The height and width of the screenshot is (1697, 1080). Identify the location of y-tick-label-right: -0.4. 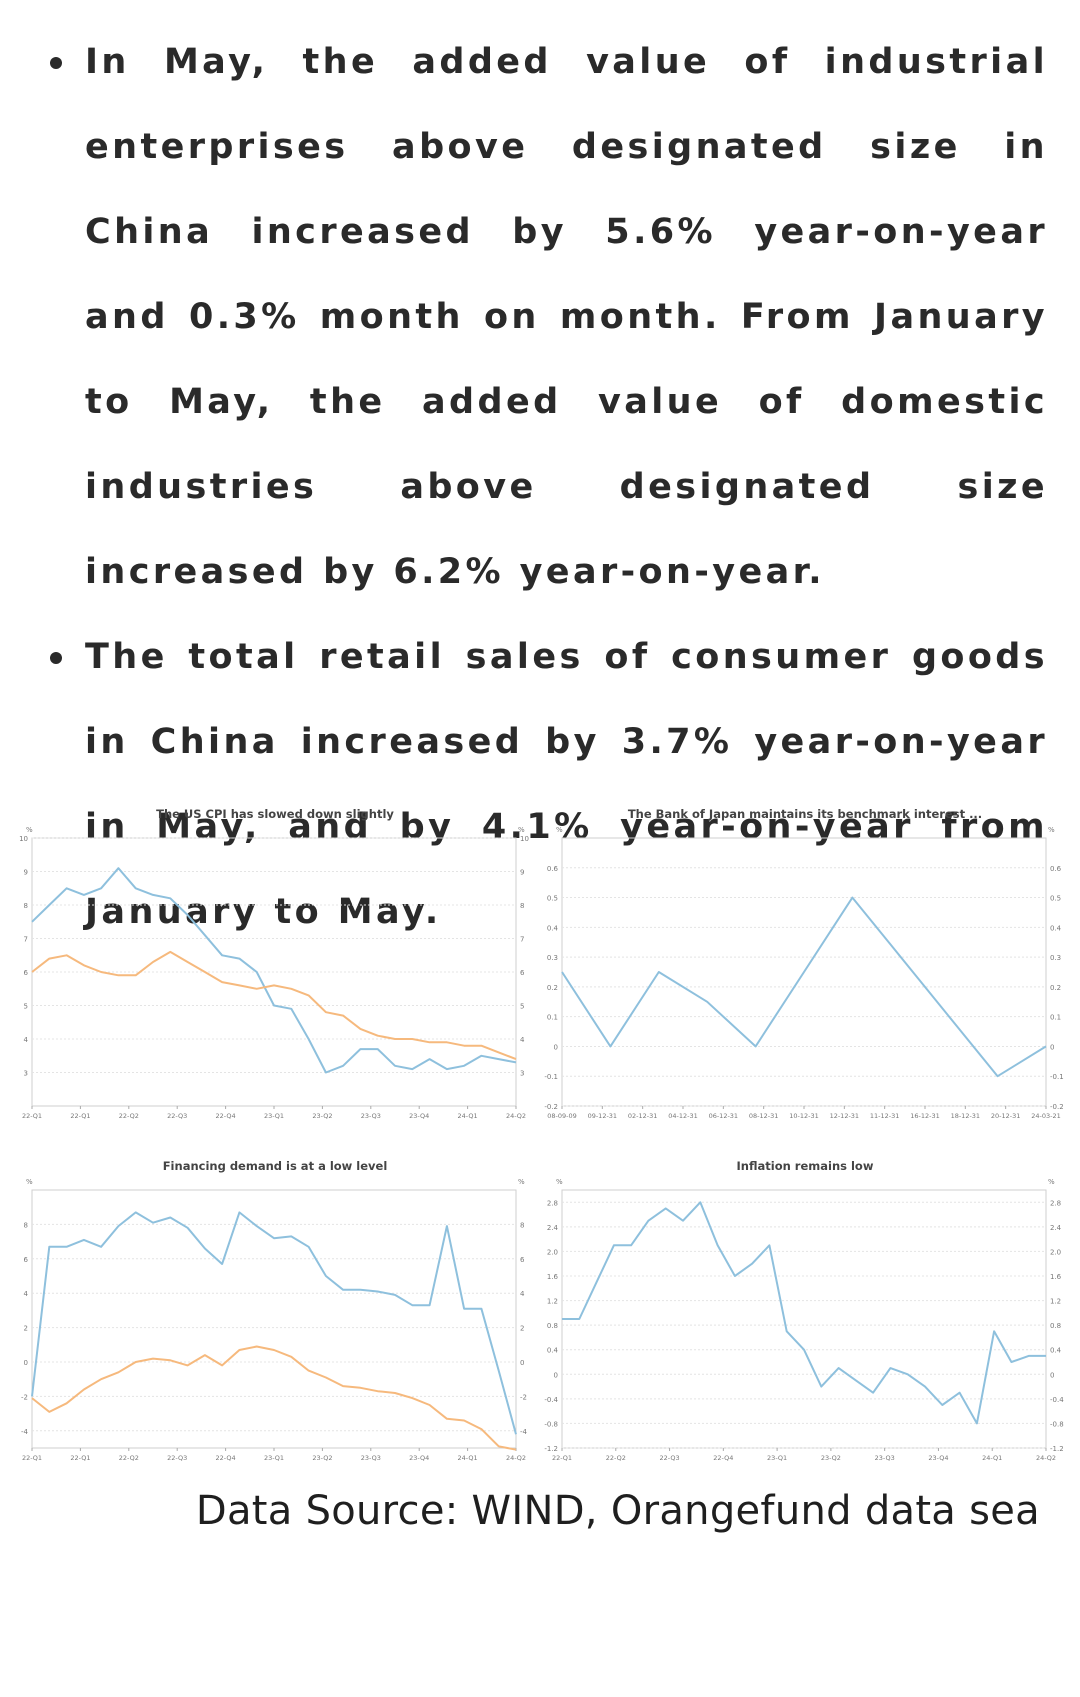
(1057, 1400).